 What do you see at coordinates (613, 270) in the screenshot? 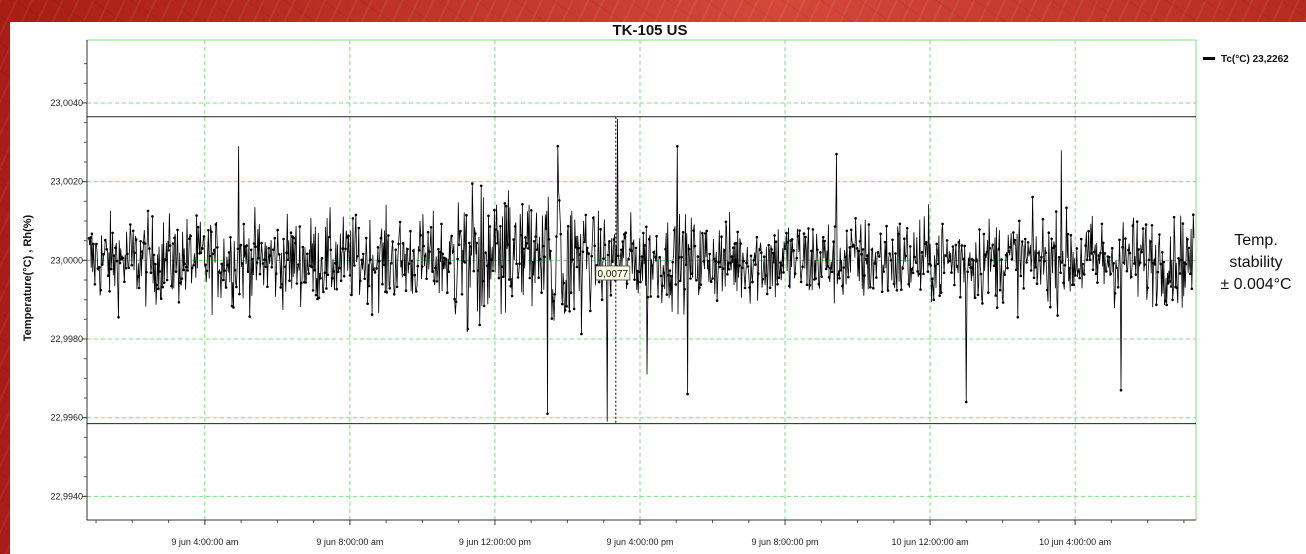
I see `cursor: 0,0077` at bounding box center [613, 270].